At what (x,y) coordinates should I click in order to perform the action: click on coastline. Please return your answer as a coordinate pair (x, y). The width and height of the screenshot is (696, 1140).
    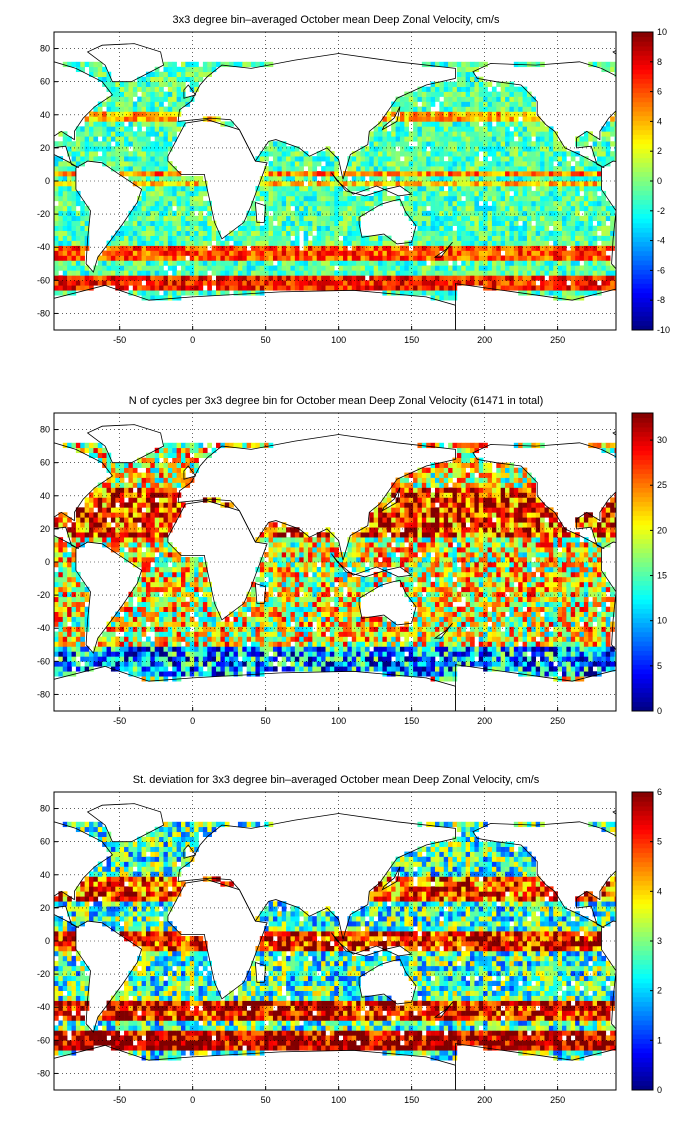
    Looking at the image, I should click on (217, 179).